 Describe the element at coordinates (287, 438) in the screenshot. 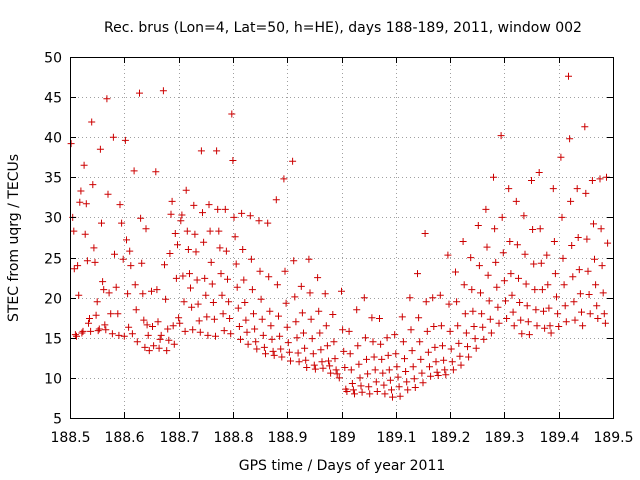

I see `x-tick-label: 188.9` at that location.